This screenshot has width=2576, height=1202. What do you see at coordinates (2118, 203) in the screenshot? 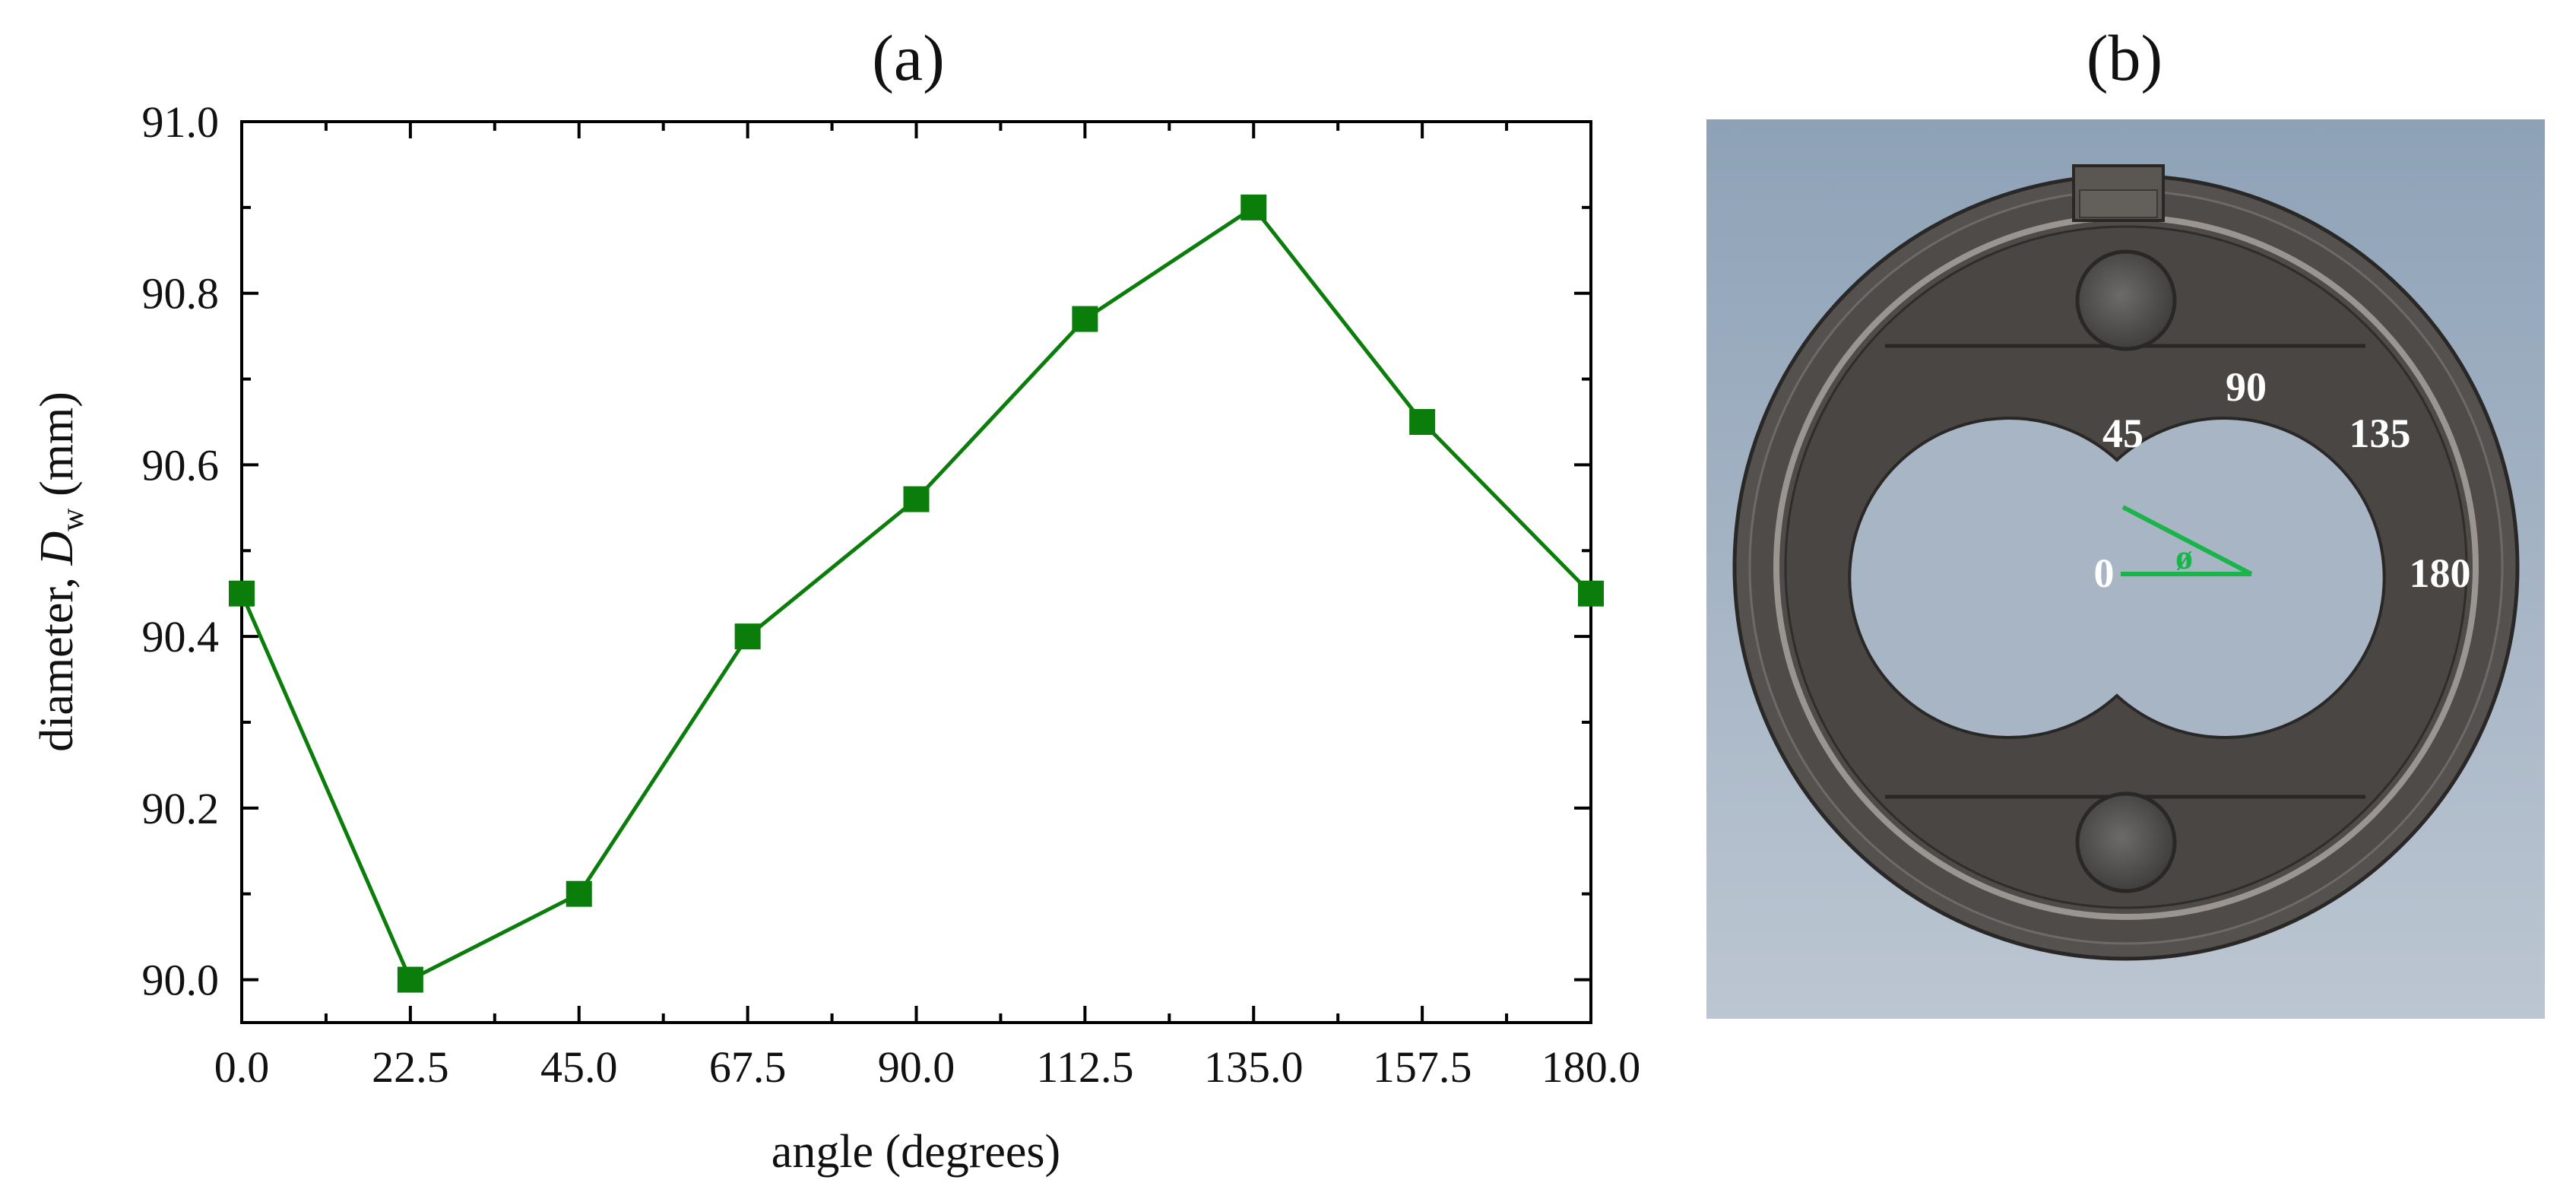
I see `keyway-slot-inner` at bounding box center [2118, 203].